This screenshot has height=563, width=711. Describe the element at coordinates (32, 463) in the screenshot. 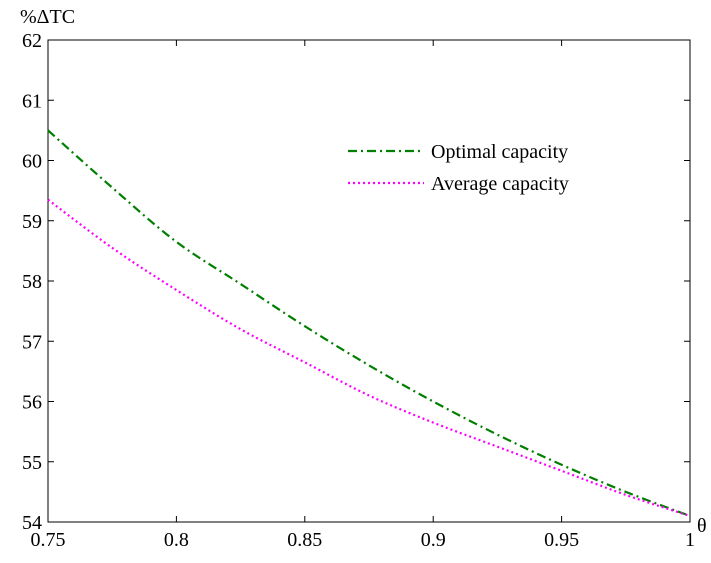

I see `y-tick-label: 55` at that location.